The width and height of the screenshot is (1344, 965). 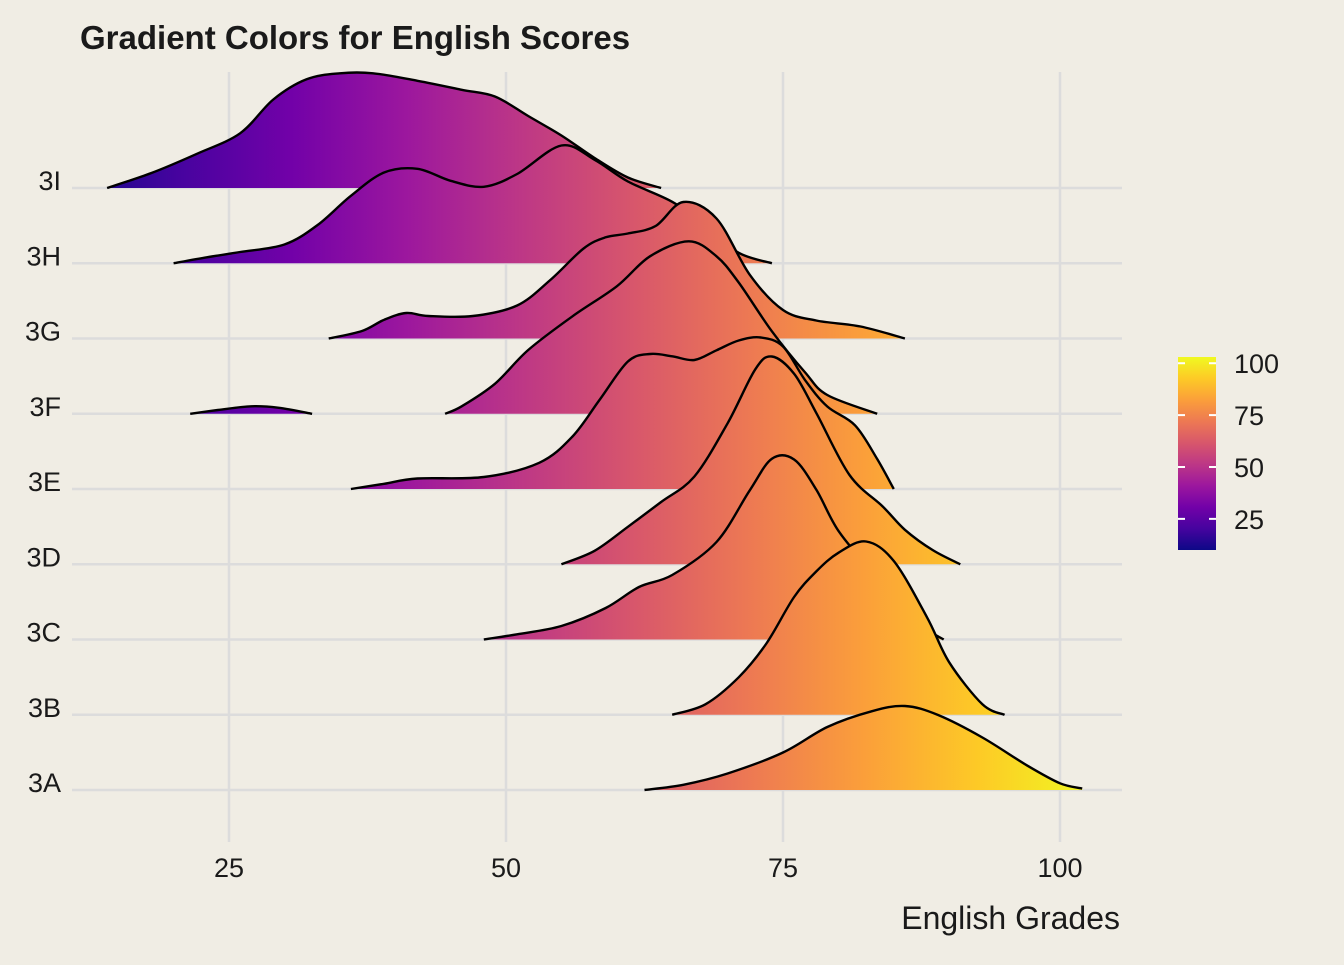 I want to click on ridge-3G, so click(x=617, y=270).